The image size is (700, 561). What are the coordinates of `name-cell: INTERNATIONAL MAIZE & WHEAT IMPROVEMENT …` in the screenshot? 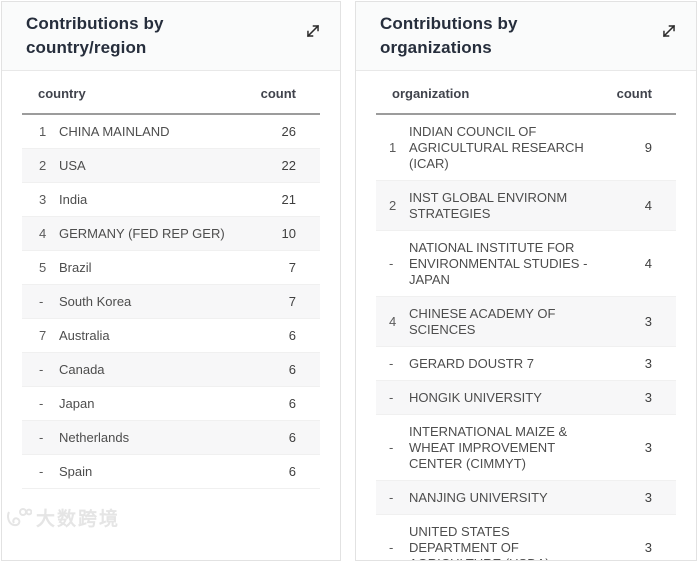 It's located at (503, 448).